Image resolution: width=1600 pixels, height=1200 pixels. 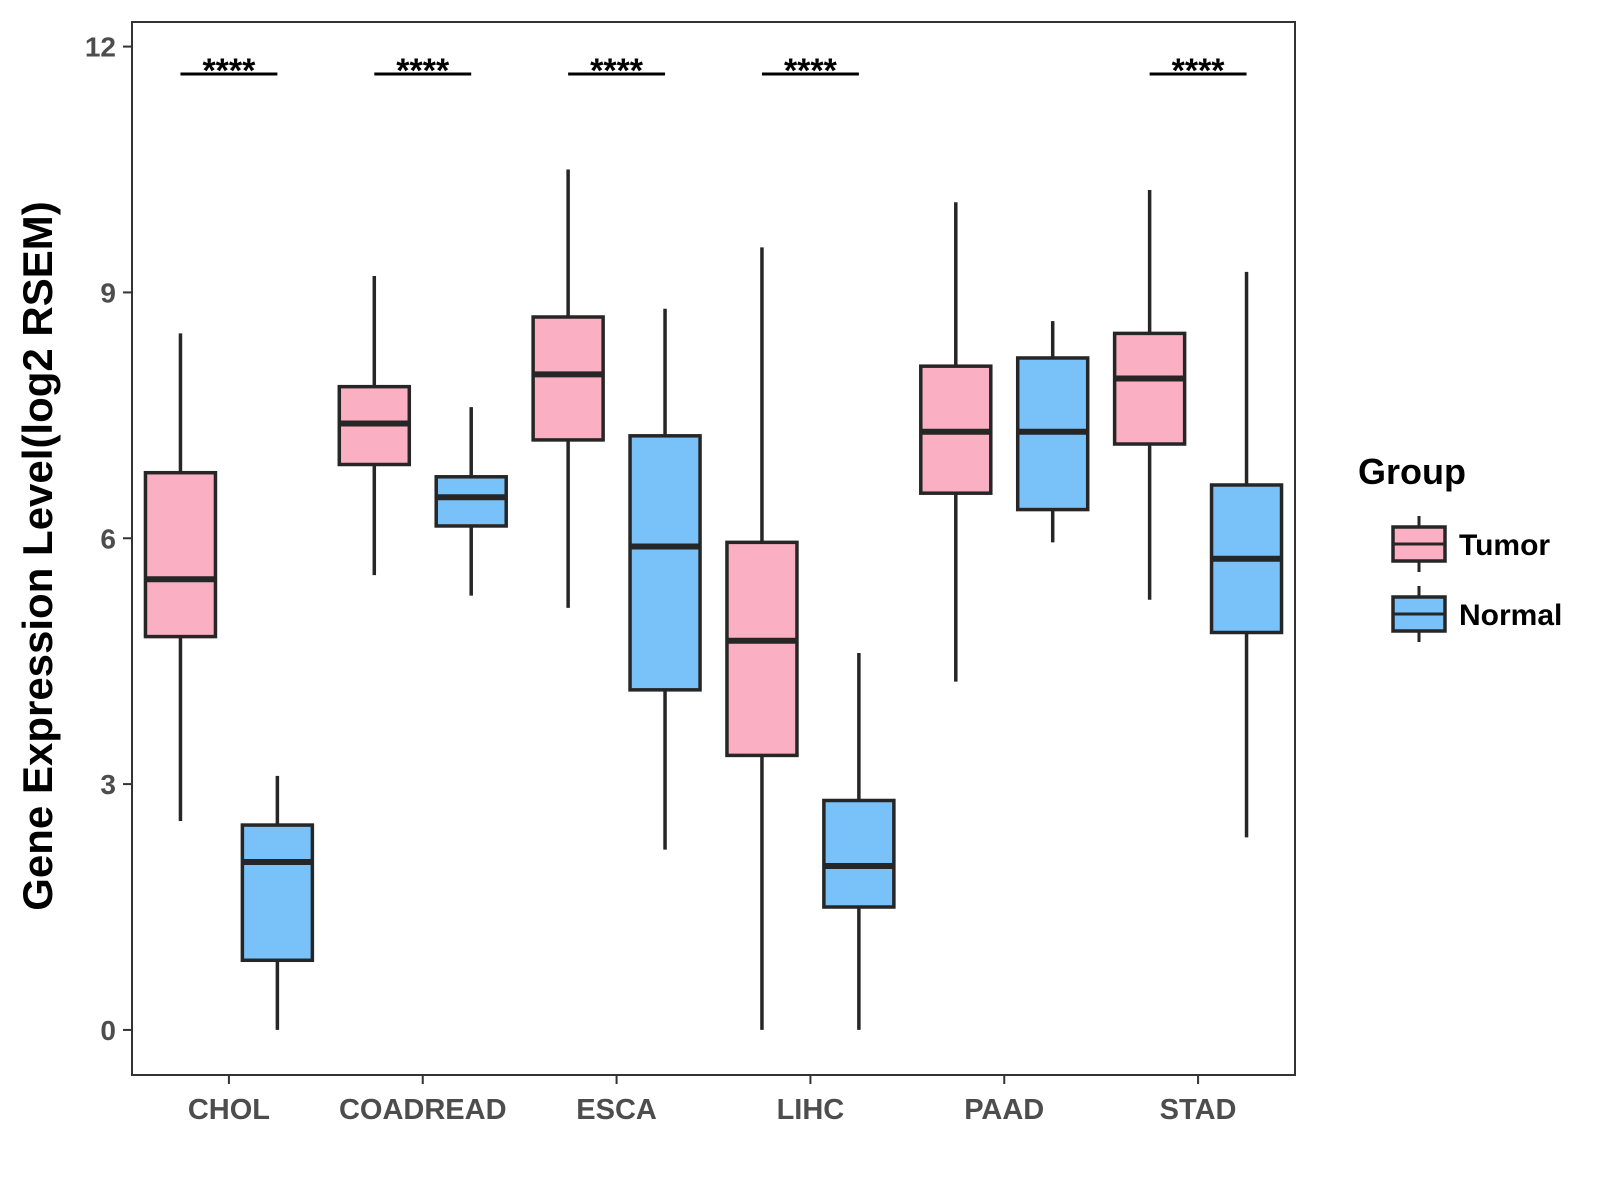 I want to click on legend-entry-tumor: Tumor, so click(x=1470, y=544).